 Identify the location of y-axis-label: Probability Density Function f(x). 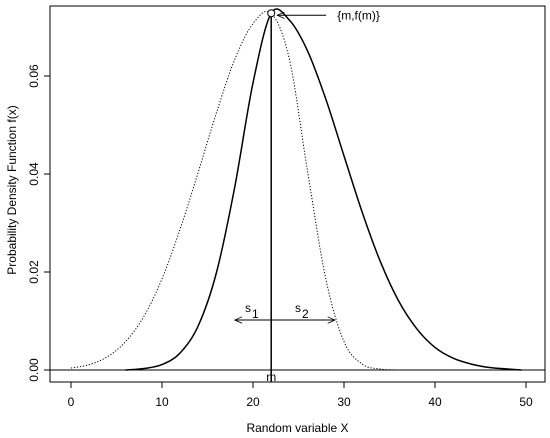
(12, 189).